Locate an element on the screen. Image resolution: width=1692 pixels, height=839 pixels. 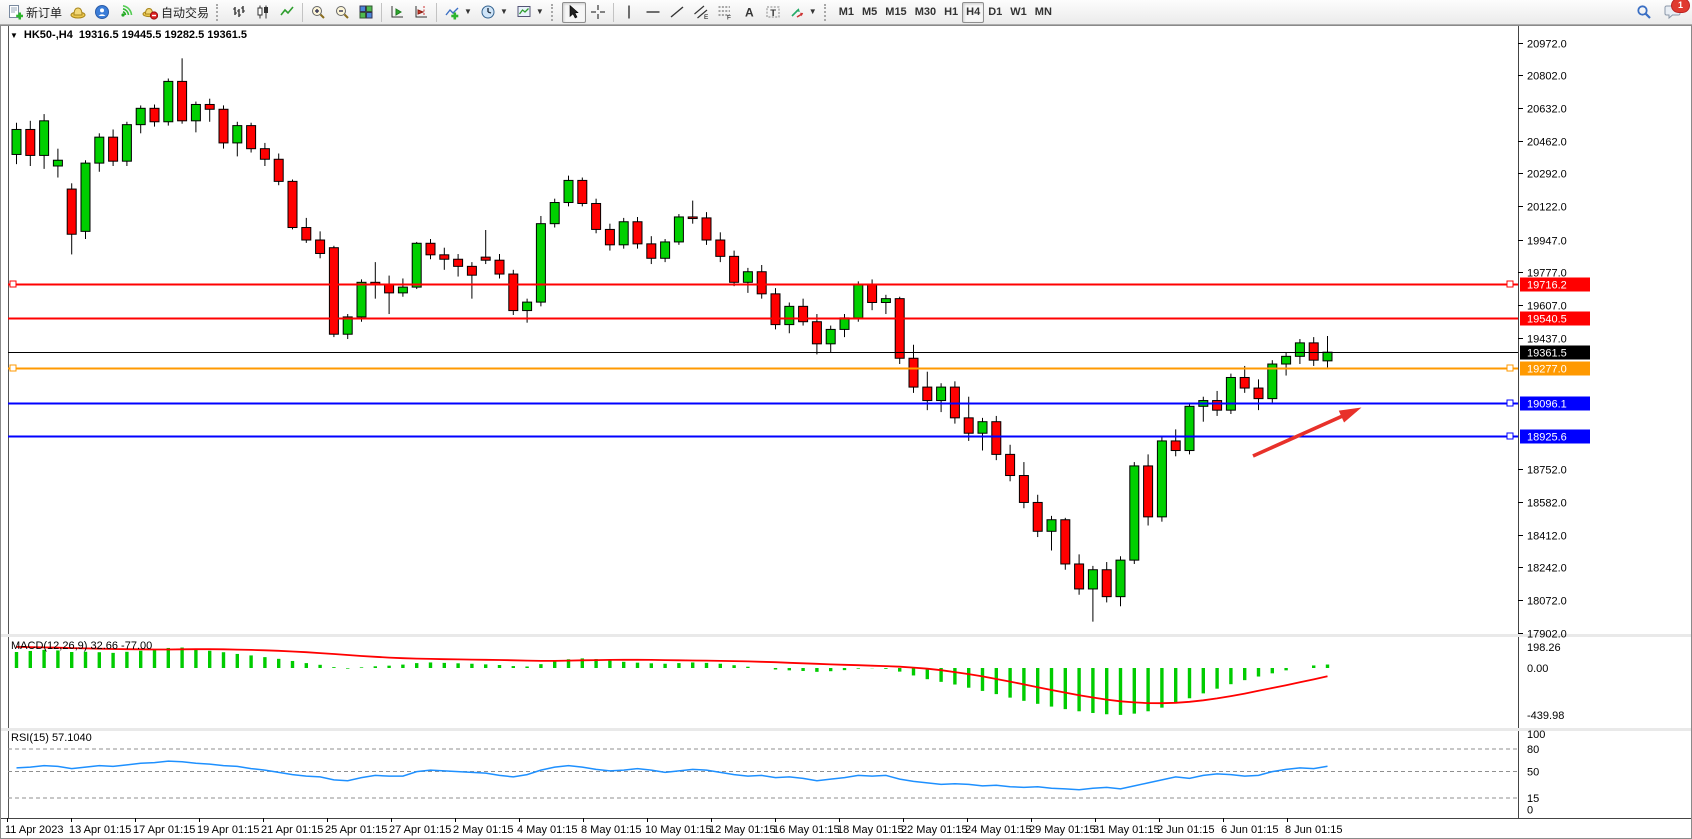
chevron-down-icon: ▼ is located at coordinates (503, 11).